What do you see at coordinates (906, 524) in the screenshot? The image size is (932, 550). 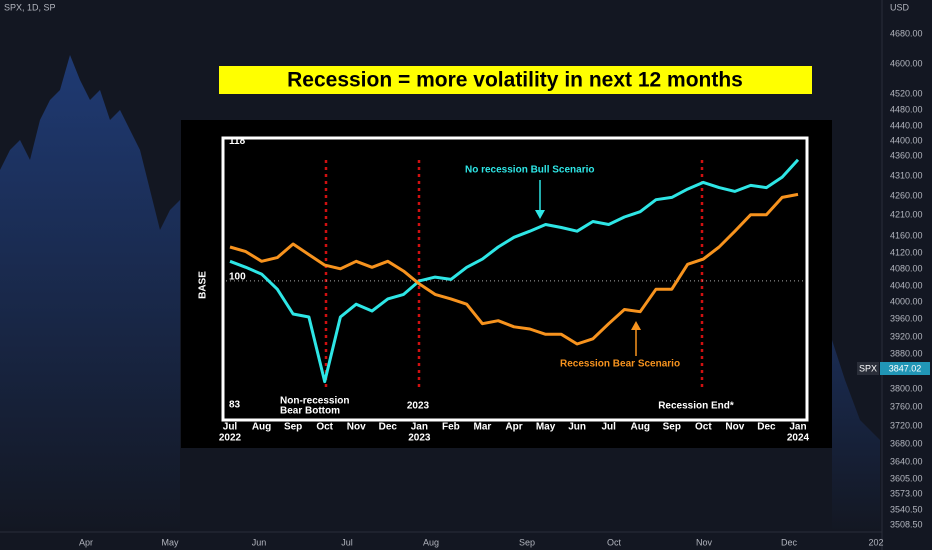 I see `price-label: 3508.50` at bounding box center [906, 524].